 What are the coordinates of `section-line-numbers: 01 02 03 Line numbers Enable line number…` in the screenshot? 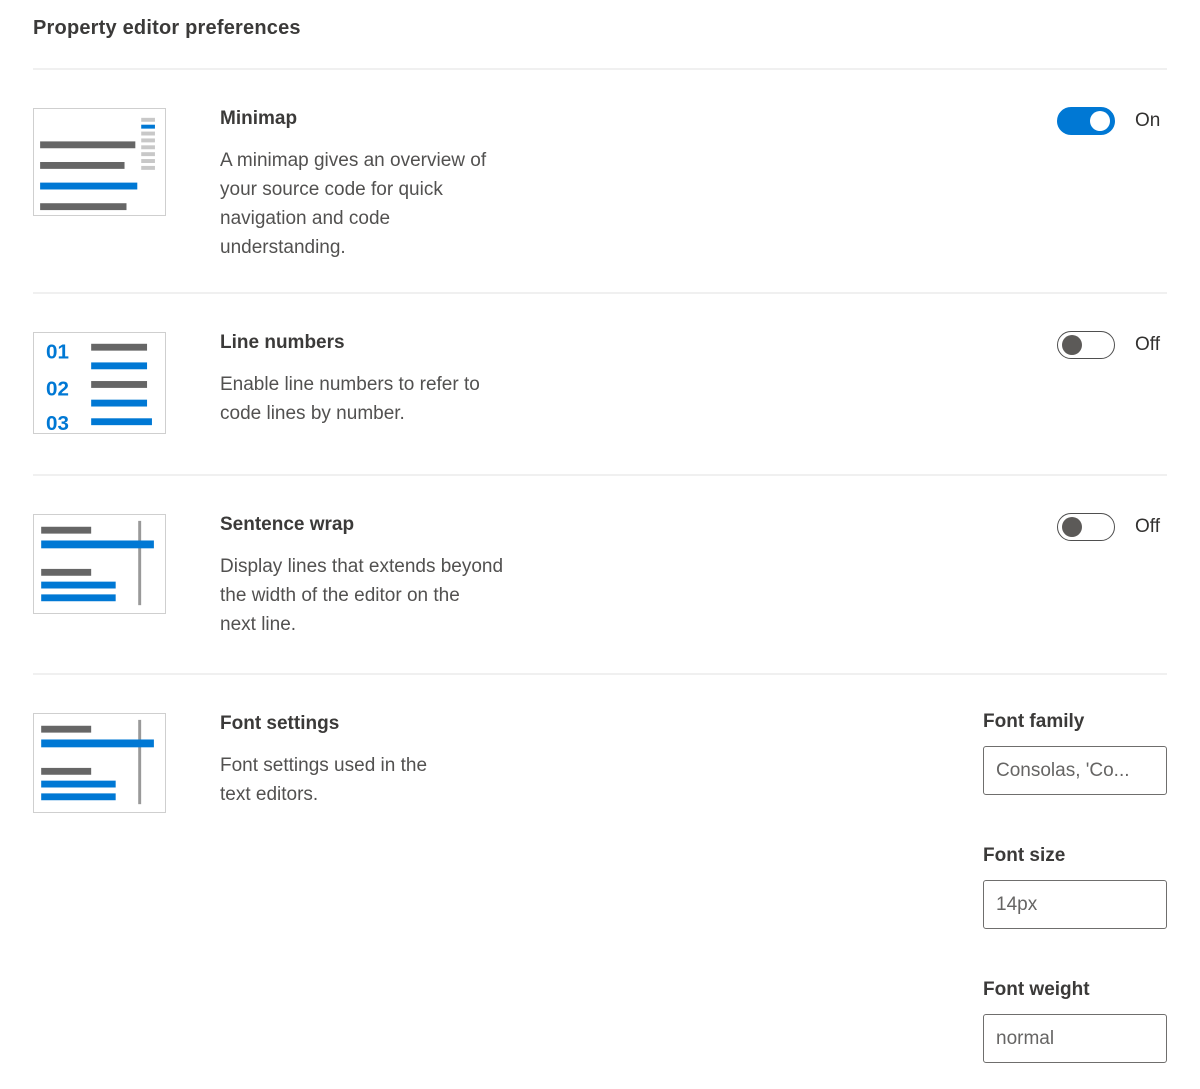 It's located at (600, 379).